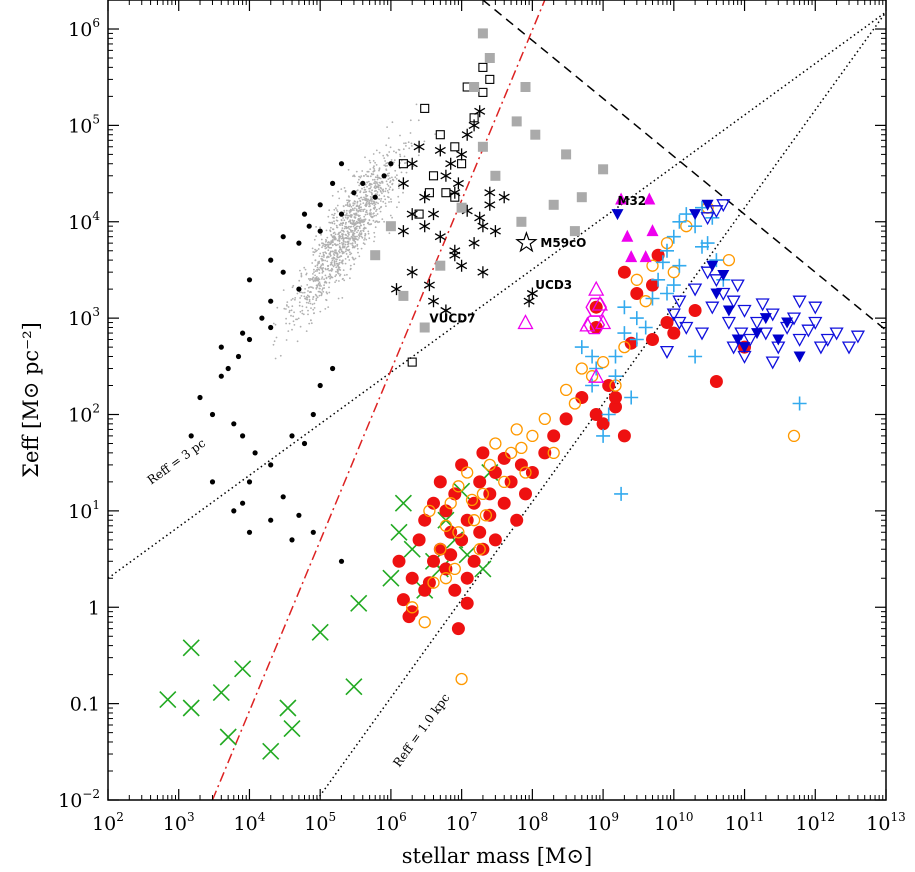 The height and width of the screenshot is (872, 915). I want to click on data-point-green-cross, so click(359, 603).